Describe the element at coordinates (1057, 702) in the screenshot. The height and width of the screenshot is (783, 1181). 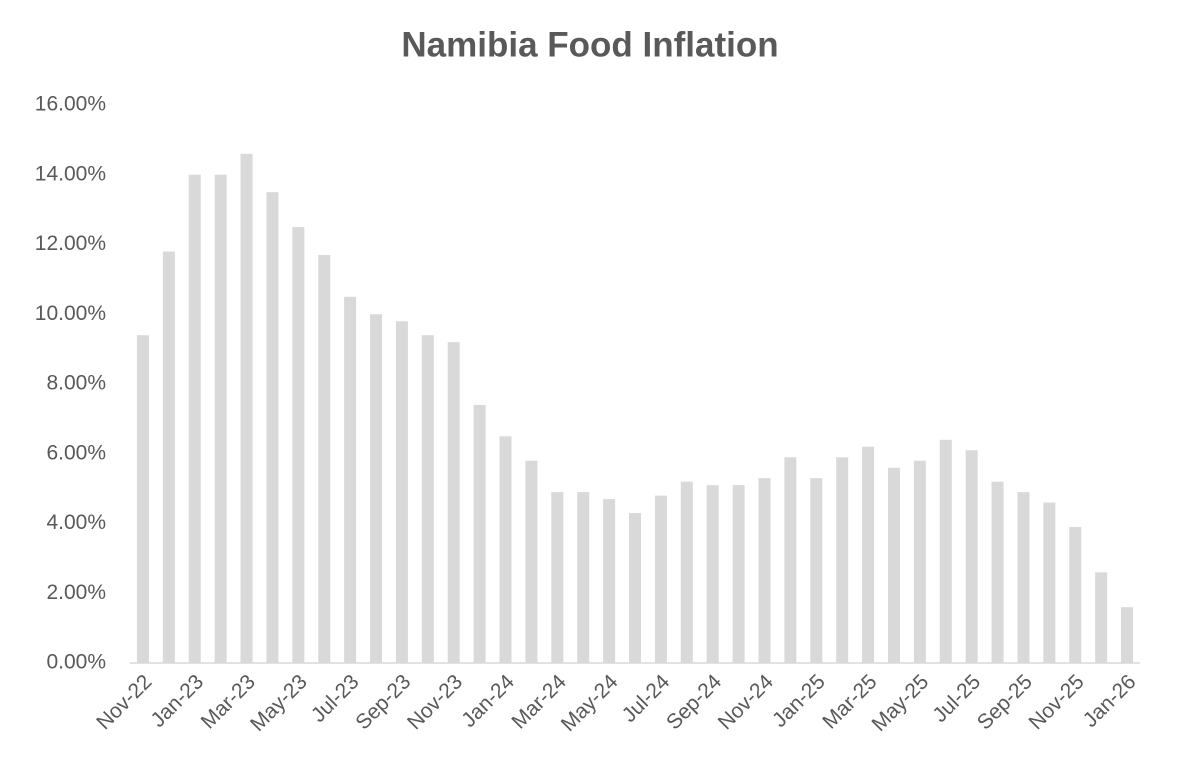
I see `x-tick-label: Nov-25` at that location.